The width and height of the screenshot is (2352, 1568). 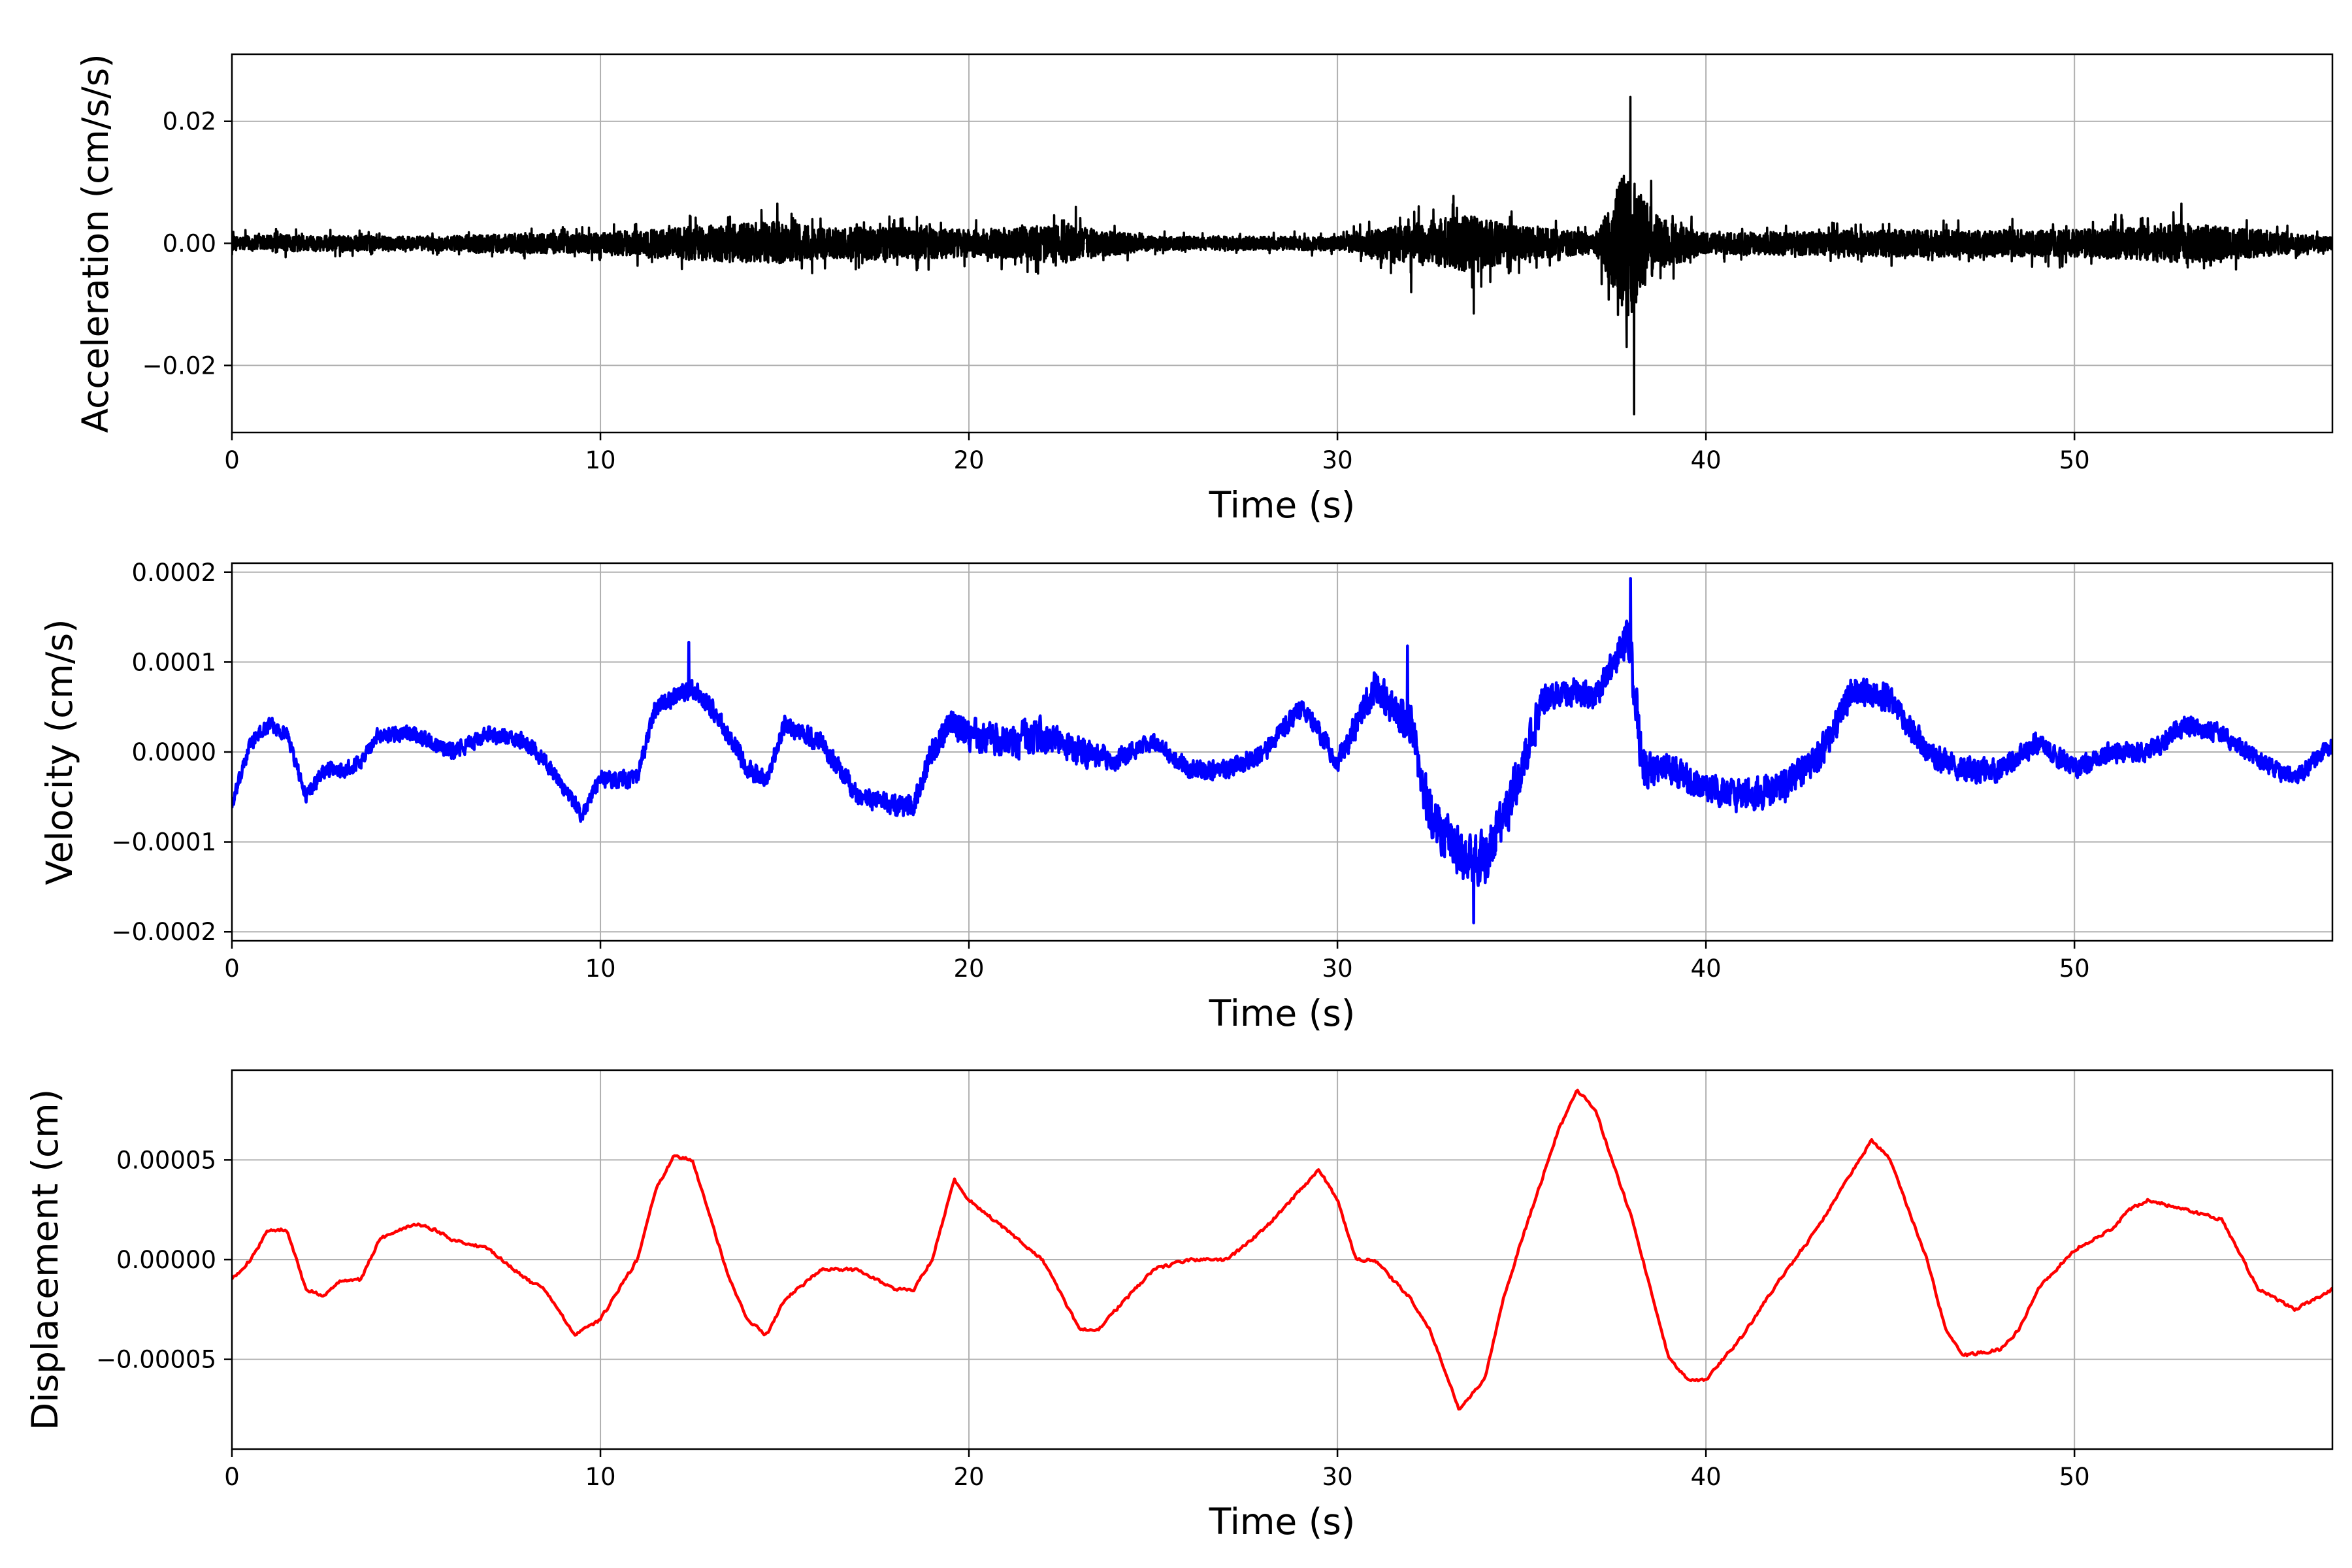 What do you see at coordinates (1282, 1522) in the screenshot?
I see `displacement-x-axis-label: Time (s)` at bounding box center [1282, 1522].